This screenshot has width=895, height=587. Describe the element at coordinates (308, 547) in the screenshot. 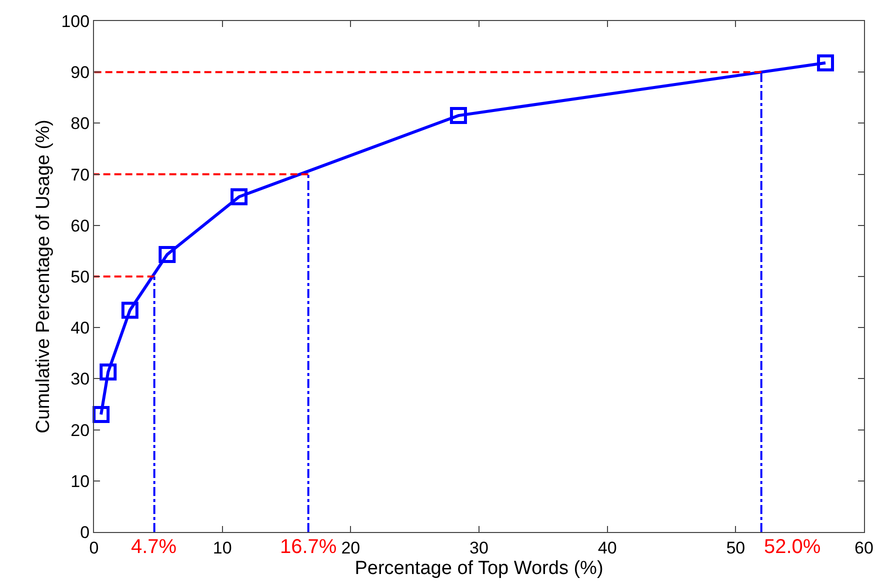

I see `annotation: 16.7%` at that location.